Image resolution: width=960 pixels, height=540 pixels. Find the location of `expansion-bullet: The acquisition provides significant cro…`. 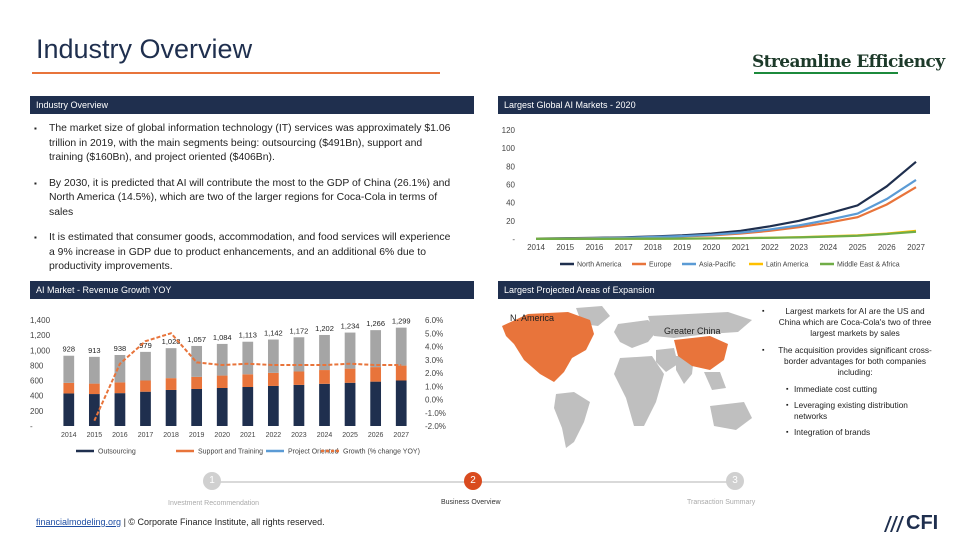

expansion-bullet: The acquisition provides significant cro… is located at coordinates (847, 361).